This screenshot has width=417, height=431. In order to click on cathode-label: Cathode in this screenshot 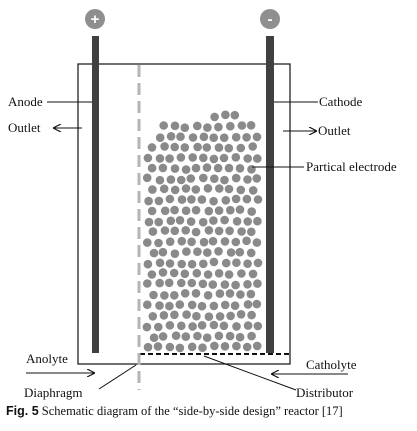, I will do `click(341, 101)`.